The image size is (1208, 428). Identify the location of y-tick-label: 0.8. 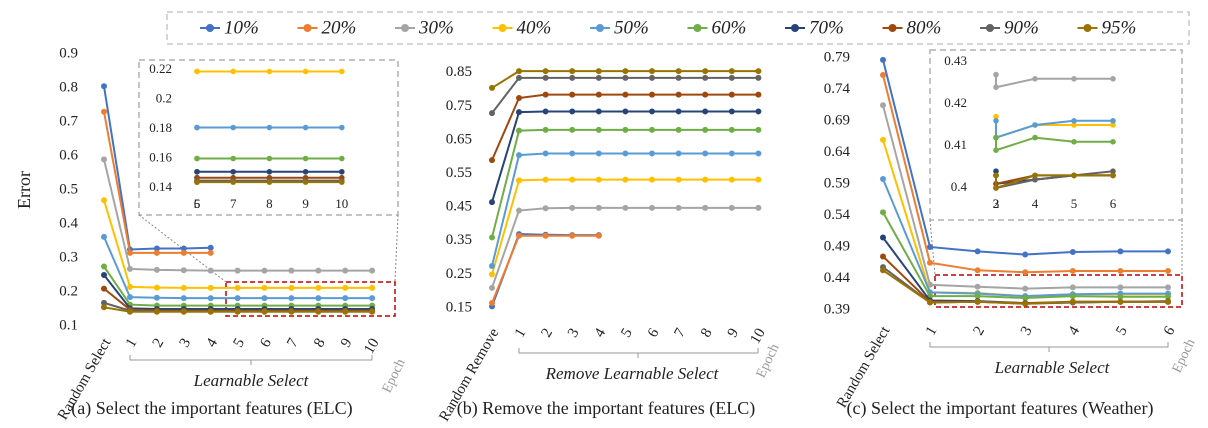
(68, 87).